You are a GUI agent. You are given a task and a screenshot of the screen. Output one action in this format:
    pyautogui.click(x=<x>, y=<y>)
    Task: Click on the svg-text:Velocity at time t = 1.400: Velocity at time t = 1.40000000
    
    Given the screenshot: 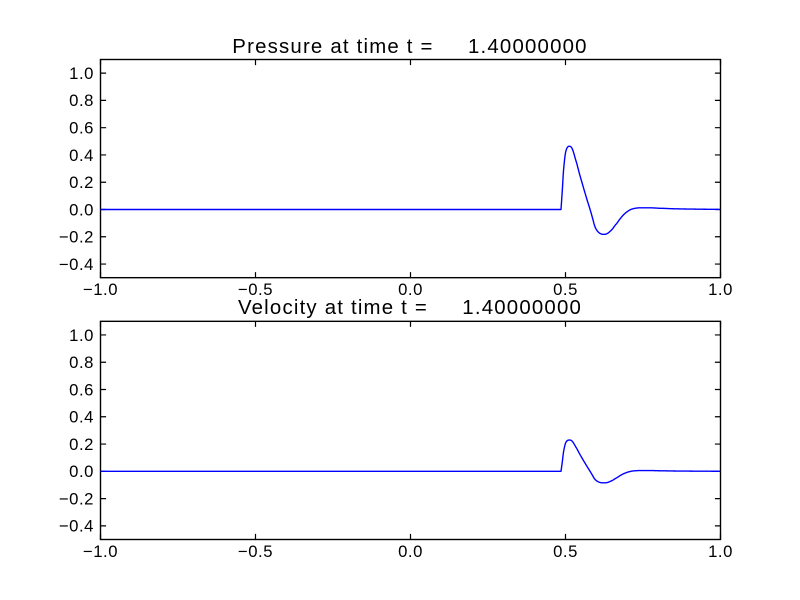 What is the action you would take?
    pyautogui.click(x=410, y=308)
    